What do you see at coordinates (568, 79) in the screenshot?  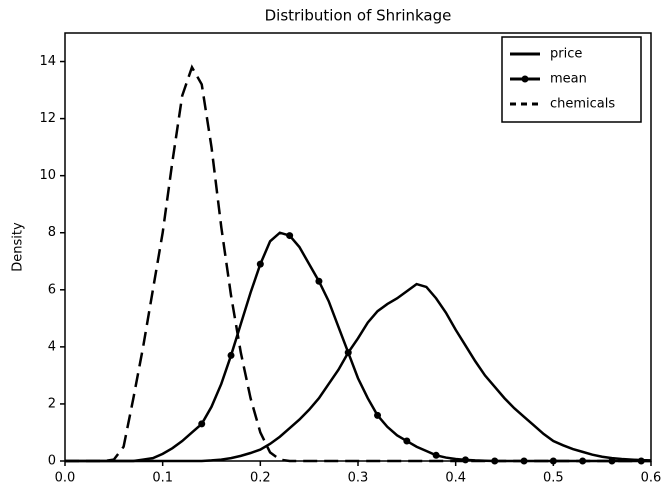 I see `legend-label: mean` at bounding box center [568, 79].